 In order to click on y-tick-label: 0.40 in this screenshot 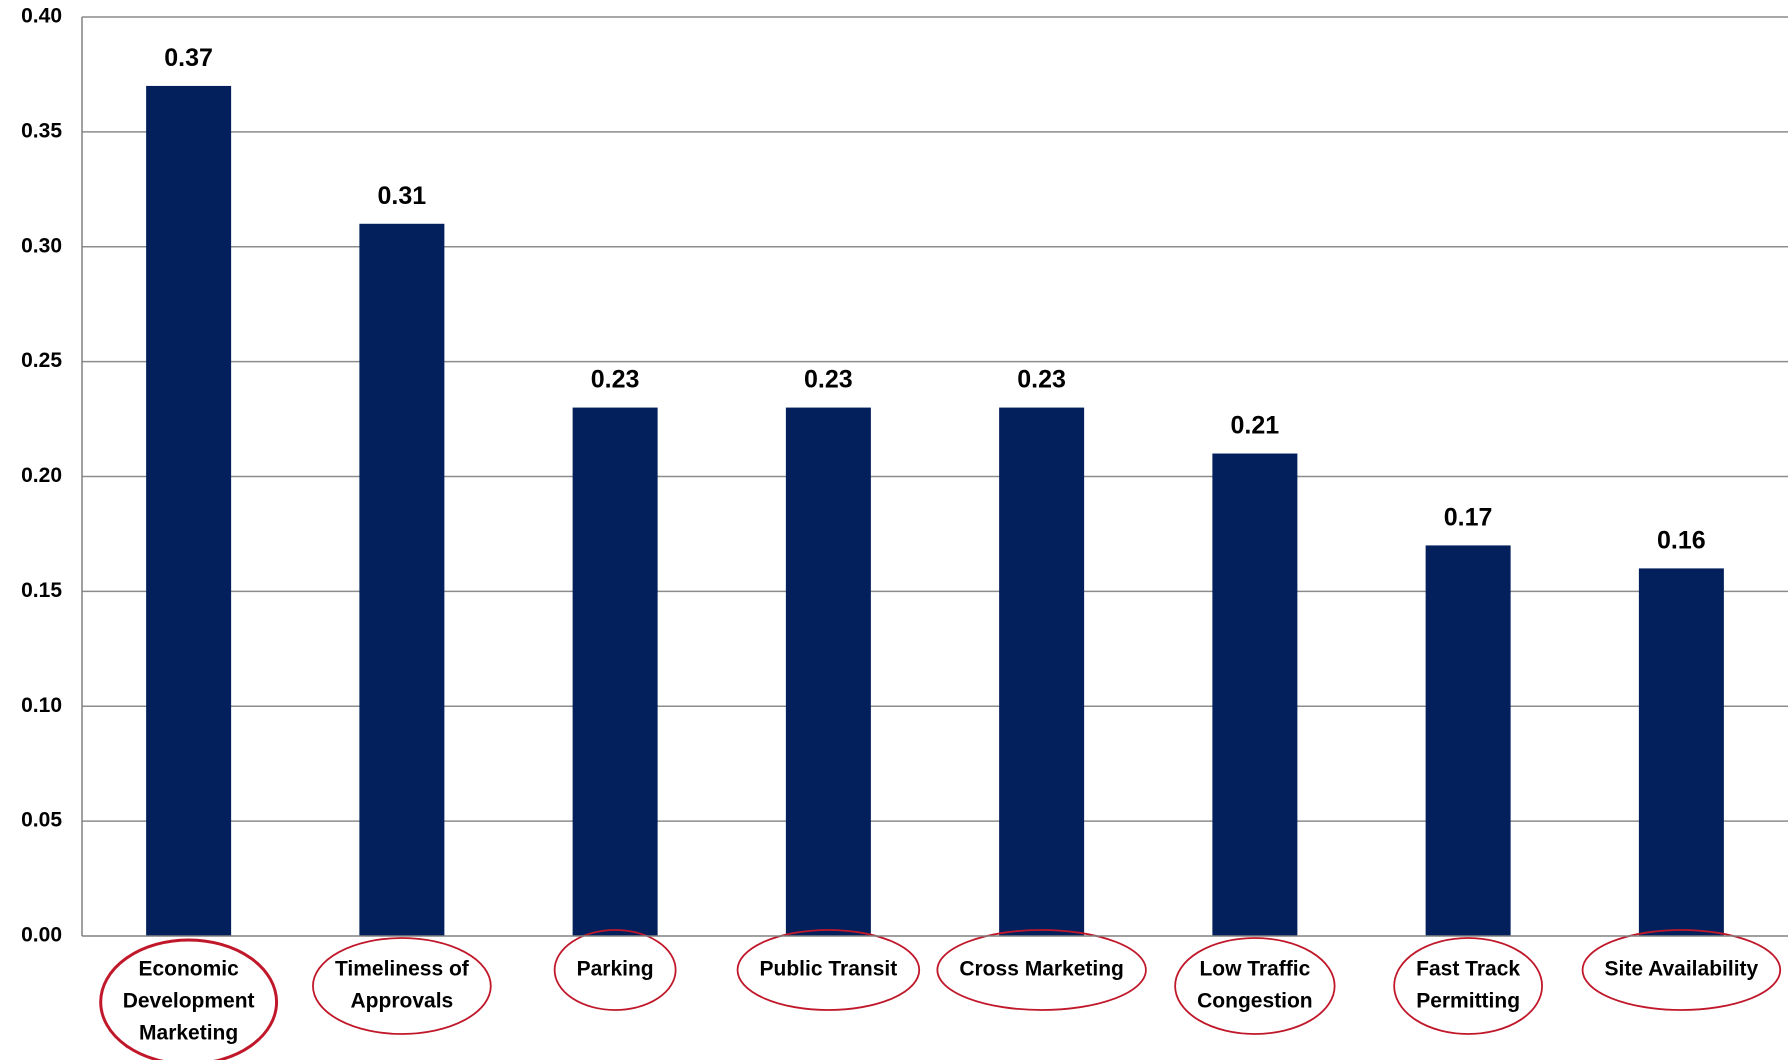, I will do `click(41, 16)`.